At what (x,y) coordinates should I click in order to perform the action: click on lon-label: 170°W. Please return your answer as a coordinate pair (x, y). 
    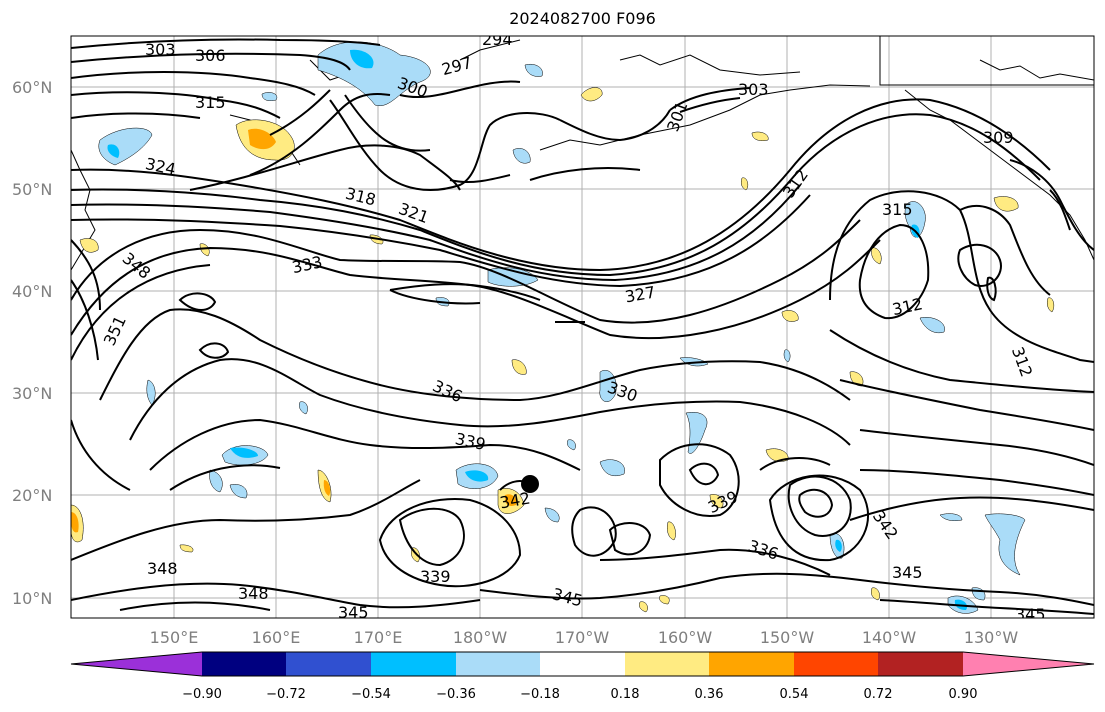
    Looking at the image, I should click on (582, 637).